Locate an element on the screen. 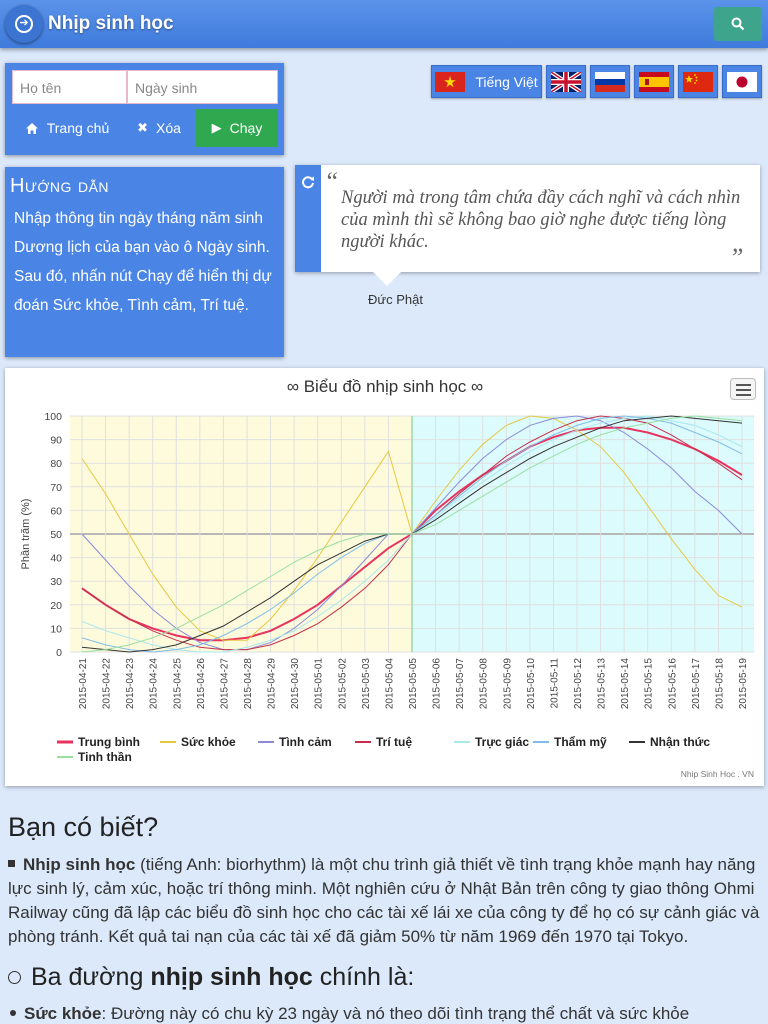 Image resolution: width=768 pixels, height=1024 pixels. circle-bullet-icon is located at coordinates (14, 977).